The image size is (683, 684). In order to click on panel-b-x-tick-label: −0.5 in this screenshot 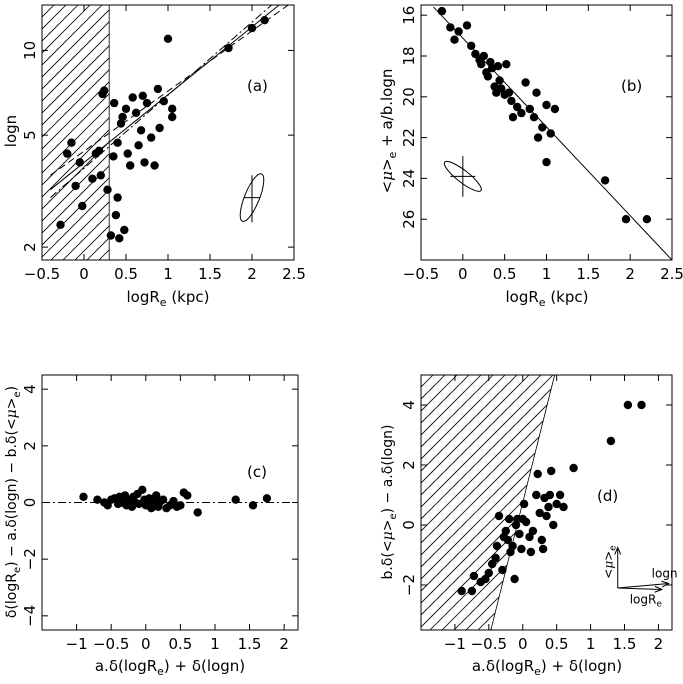, I will do `click(421, 274)`.